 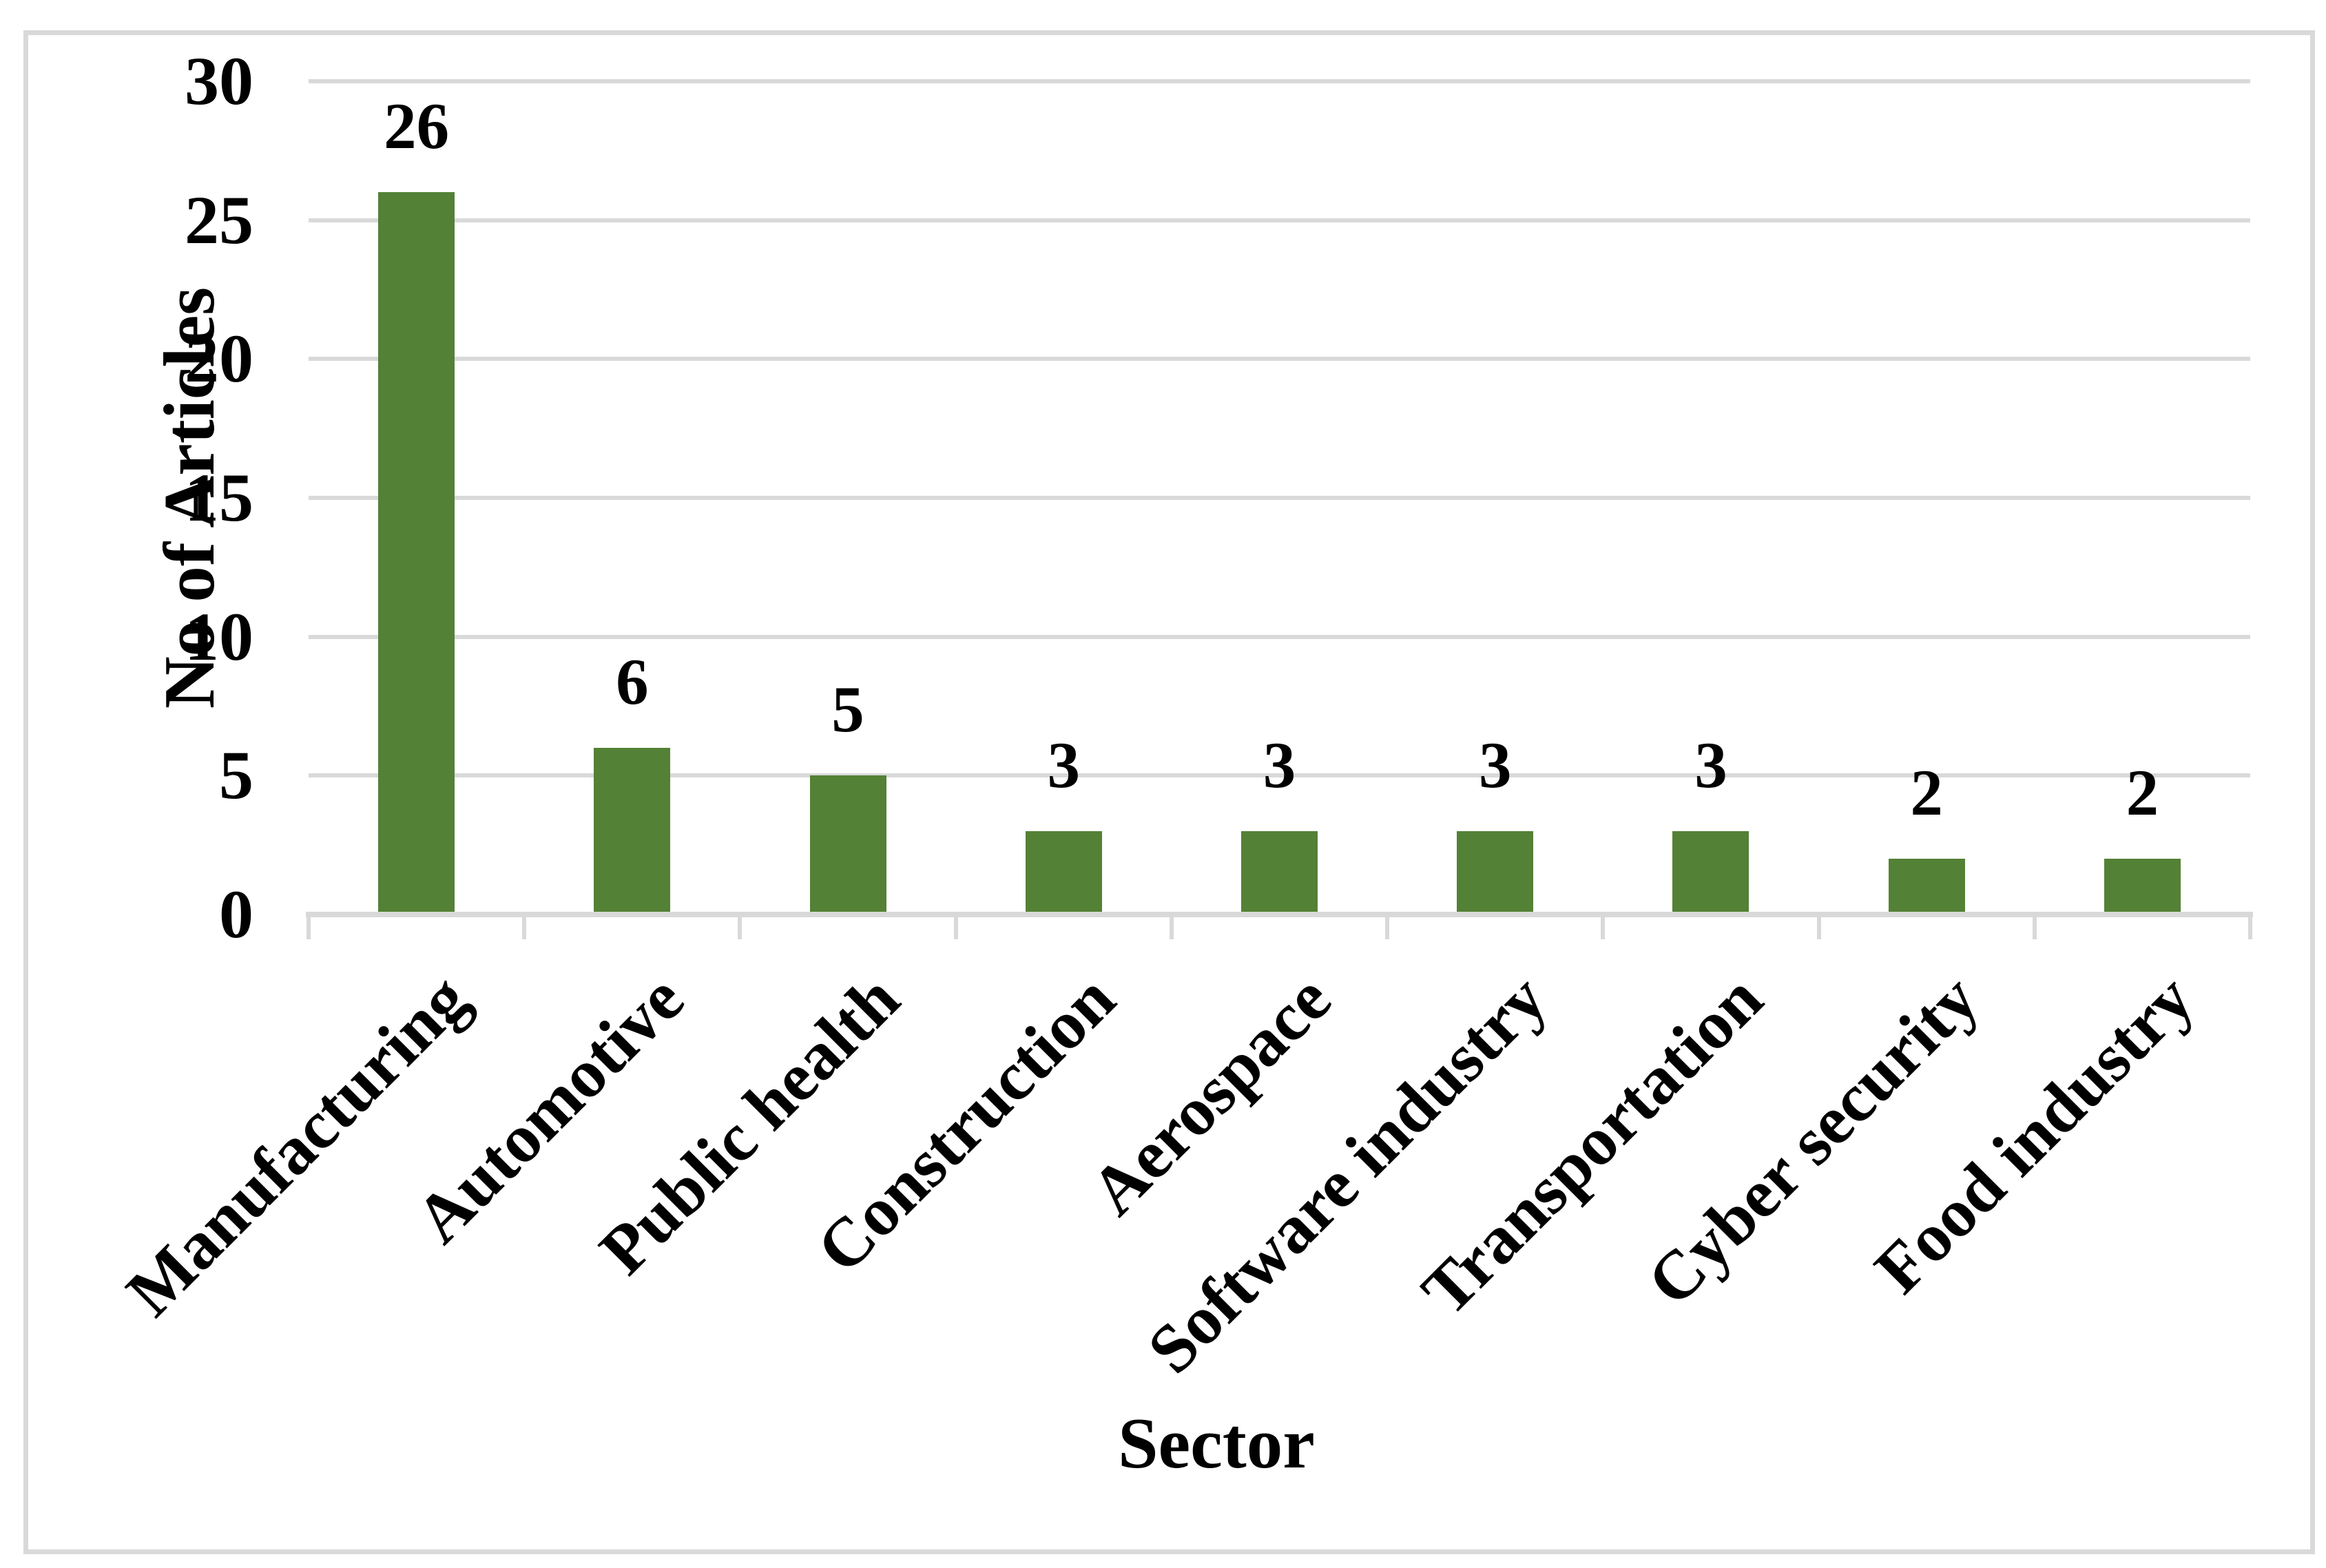 I want to click on y-tick-label: 5, so click(x=236, y=775).